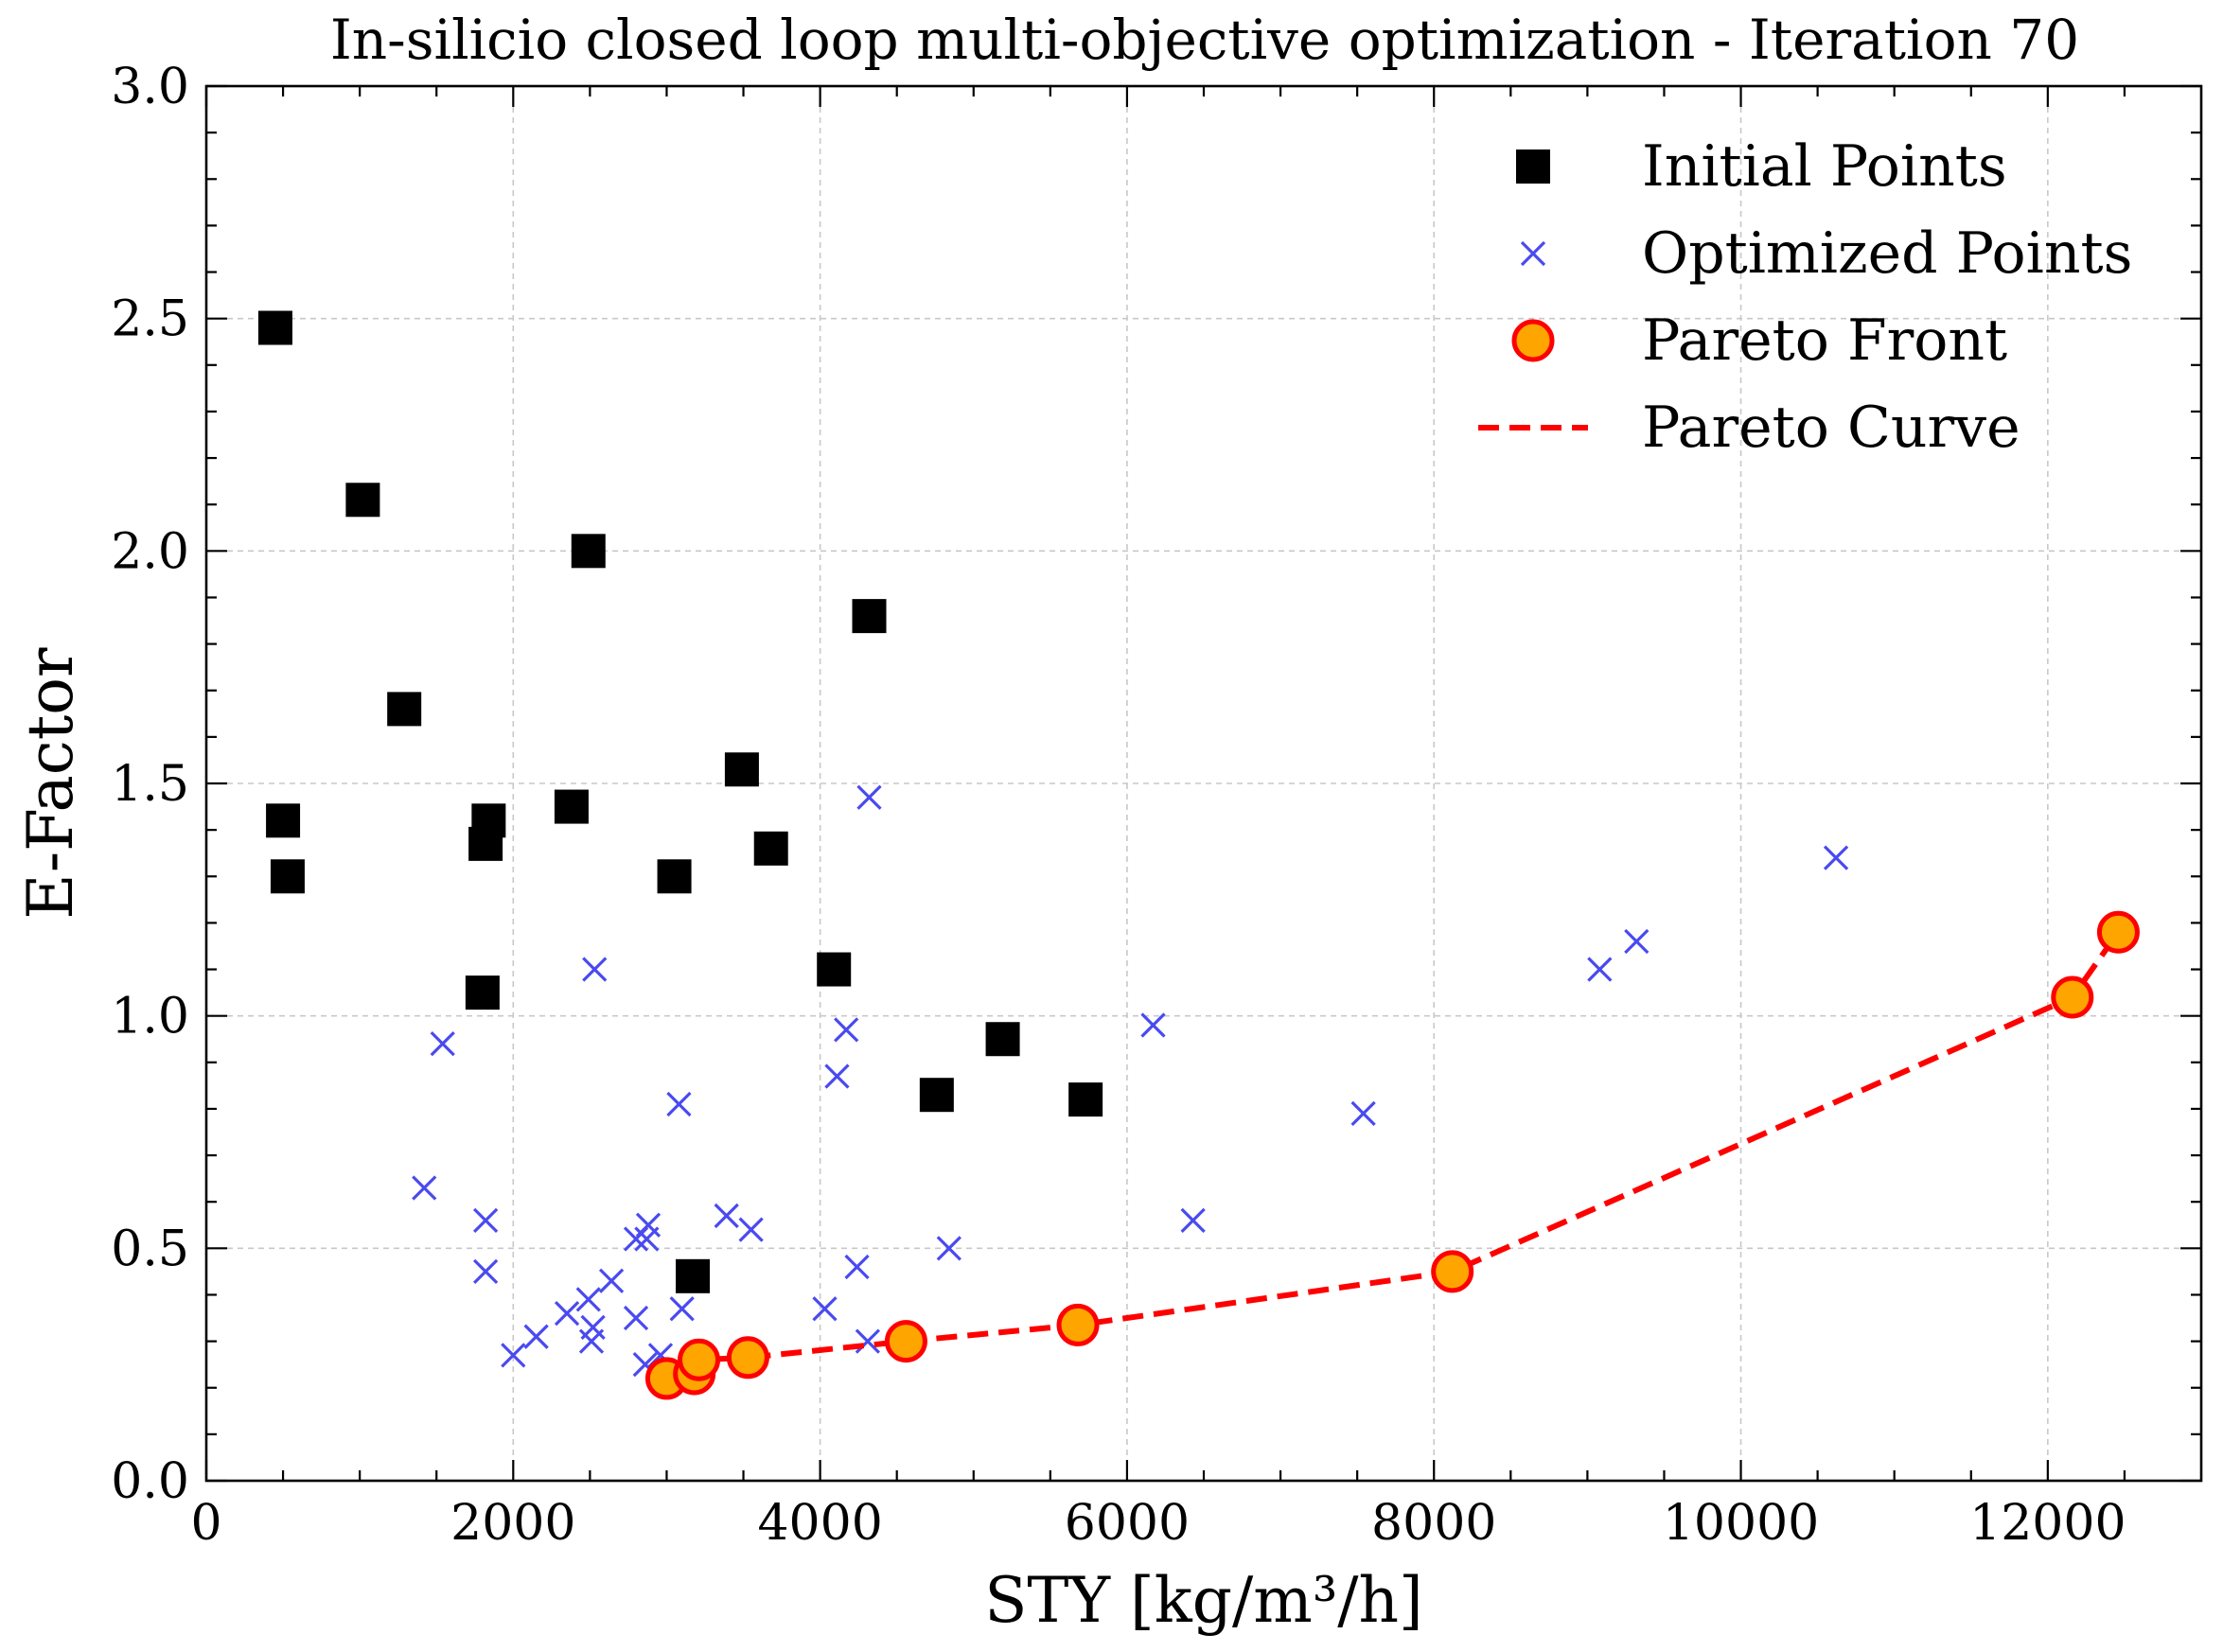  I want to click on legend-entry: Pareto Curve, so click(1749, 428).